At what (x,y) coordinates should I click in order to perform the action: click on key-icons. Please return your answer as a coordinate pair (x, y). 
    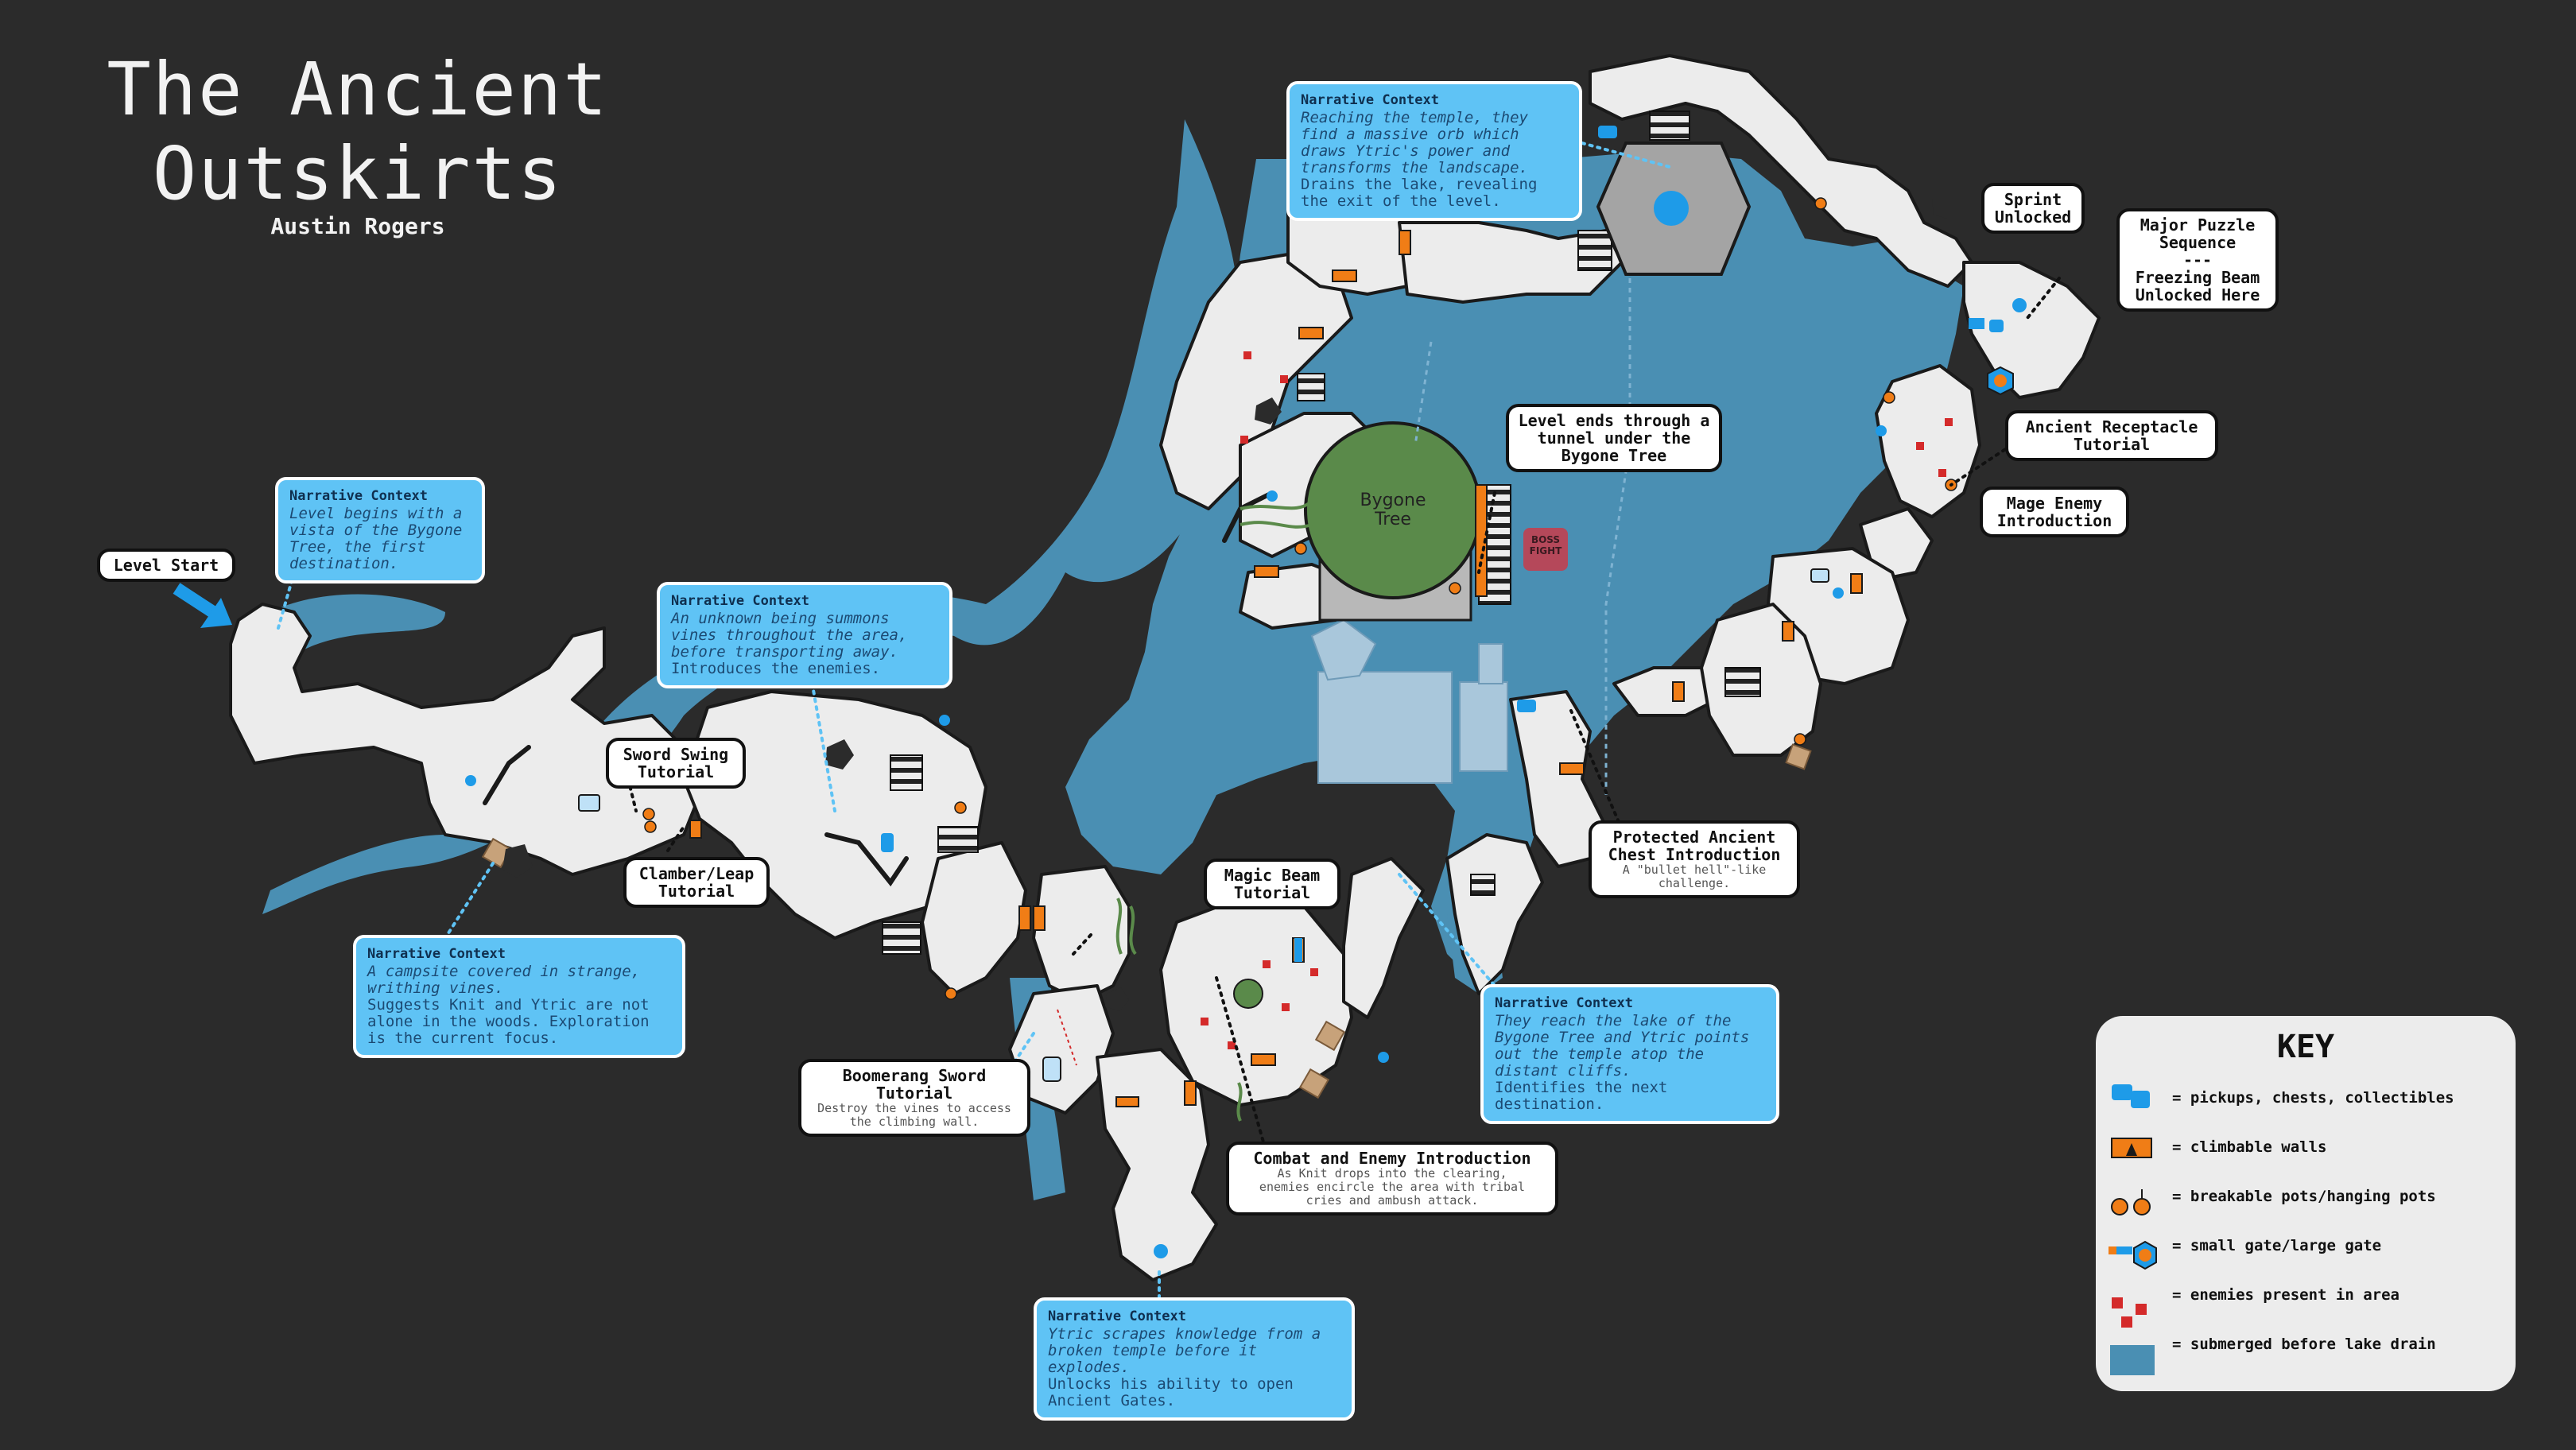
    Looking at the image, I should click on (2133, 1229).